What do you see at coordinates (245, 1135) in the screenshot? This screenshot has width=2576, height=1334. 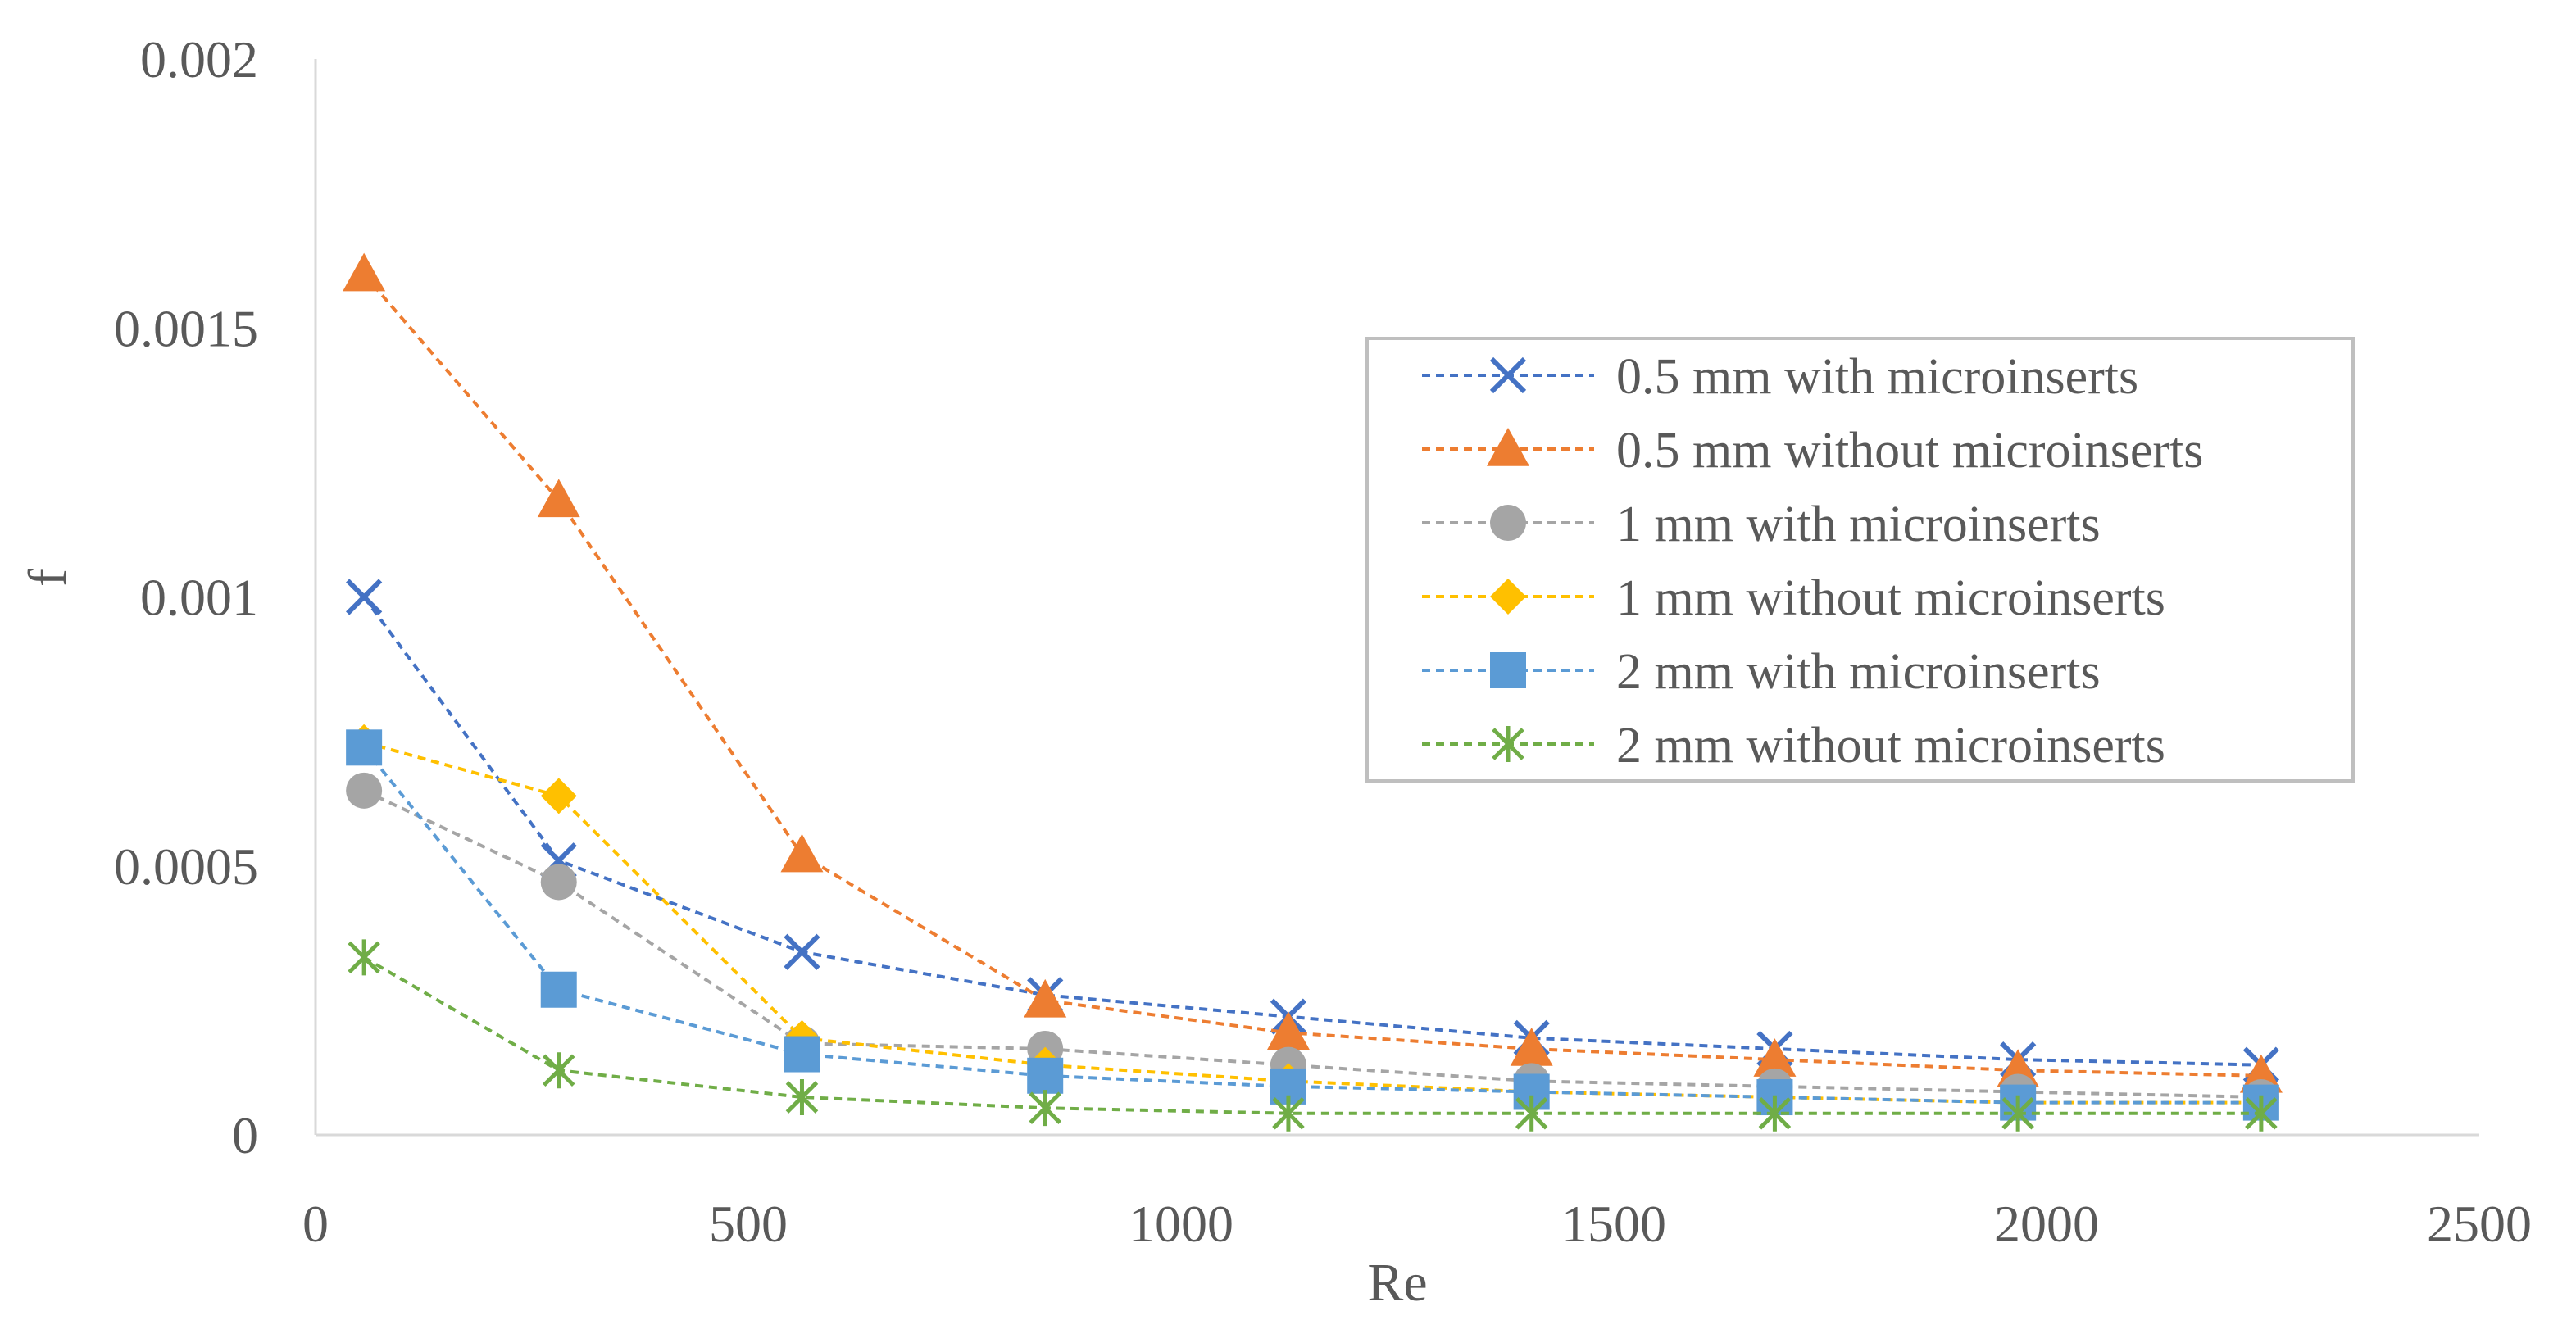 I see `y-tick-label: 0` at bounding box center [245, 1135].